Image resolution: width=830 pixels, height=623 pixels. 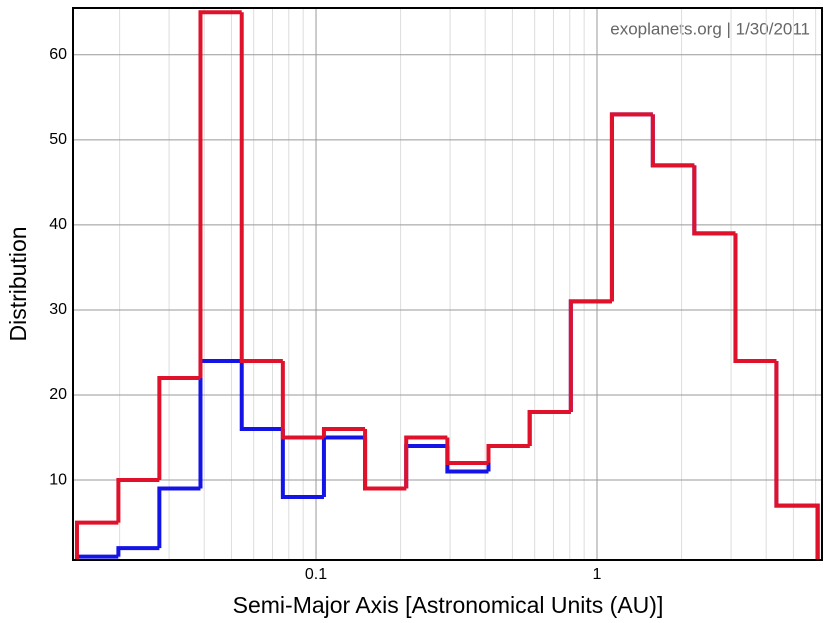 What do you see at coordinates (58, 54) in the screenshot?
I see `y-tick-label: 60` at bounding box center [58, 54].